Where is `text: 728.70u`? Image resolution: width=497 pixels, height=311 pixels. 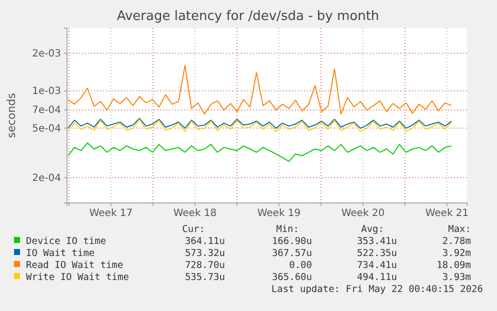 text: 728.70u is located at coordinates (204, 265).